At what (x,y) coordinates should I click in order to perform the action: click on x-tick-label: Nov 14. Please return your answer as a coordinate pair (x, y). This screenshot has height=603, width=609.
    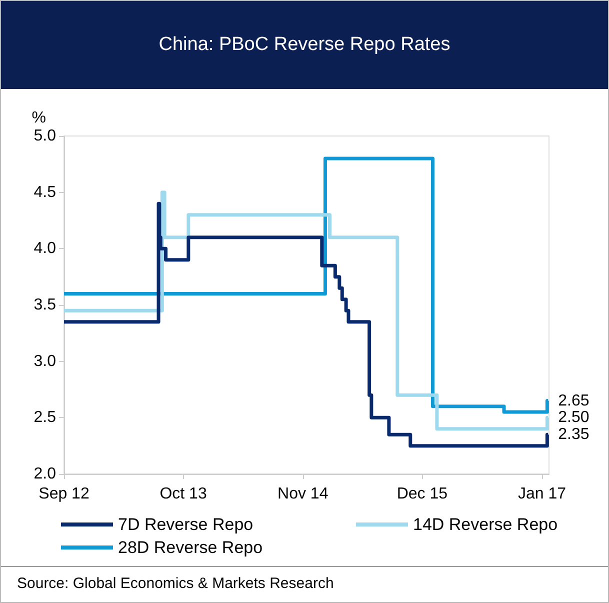
    Looking at the image, I should click on (303, 494).